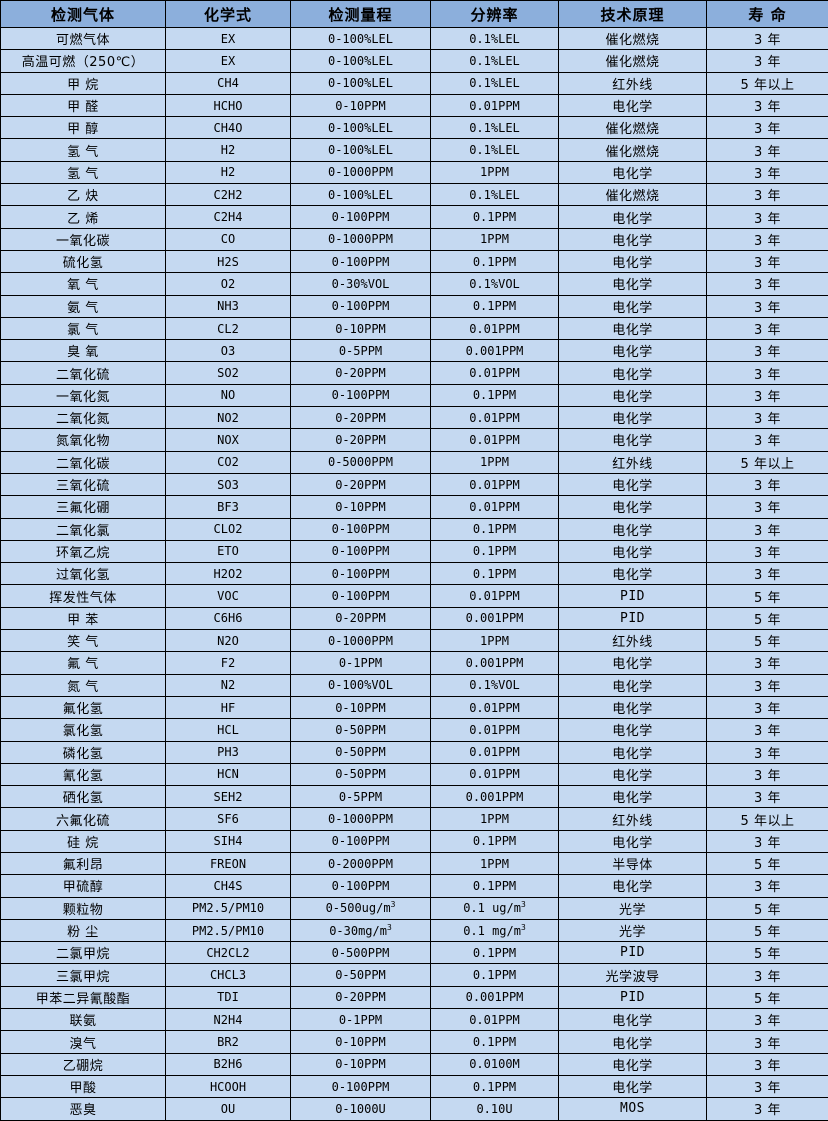 The height and width of the screenshot is (1121, 828). I want to click on cell-chemical-formula: BF3, so click(228, 507).